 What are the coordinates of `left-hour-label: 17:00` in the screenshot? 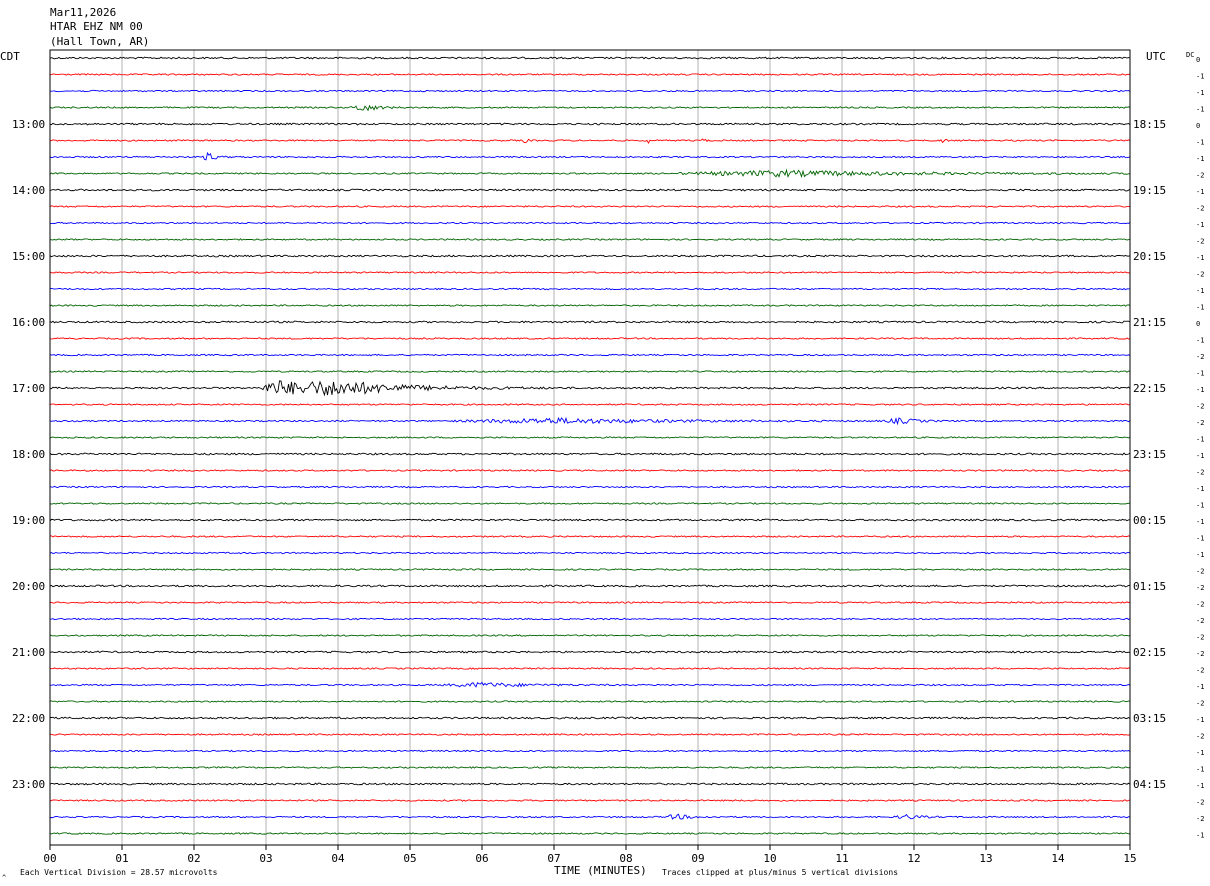 It's located at (28, 388).